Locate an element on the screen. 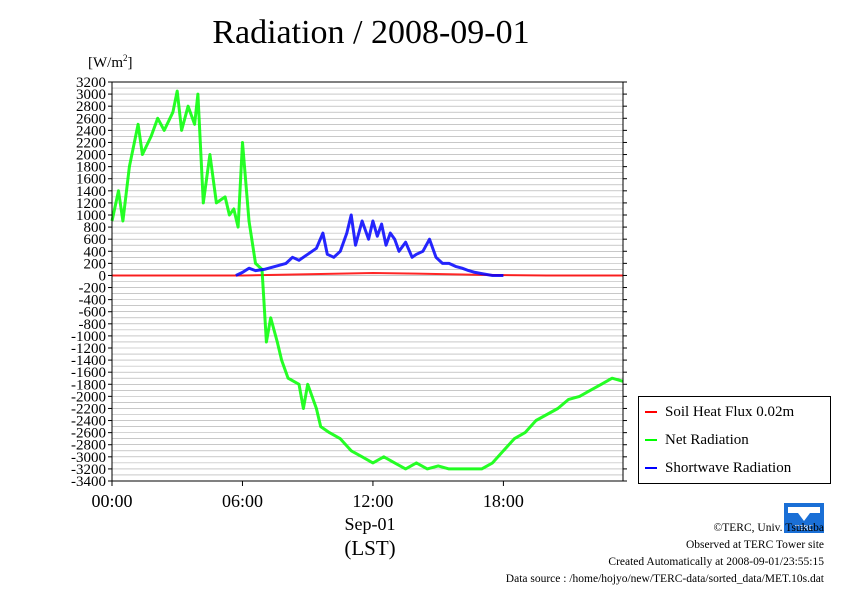 Image resolution: width=842 pixels, height=595 pixels. y-tick-label: -1200 is located at coordinates (88, 349).